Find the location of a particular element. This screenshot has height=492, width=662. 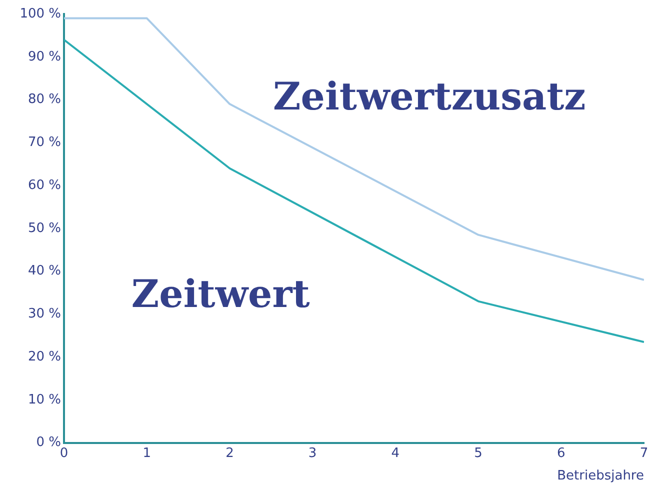

y-tick-label: 10 % is located at coordinates (44, 400).